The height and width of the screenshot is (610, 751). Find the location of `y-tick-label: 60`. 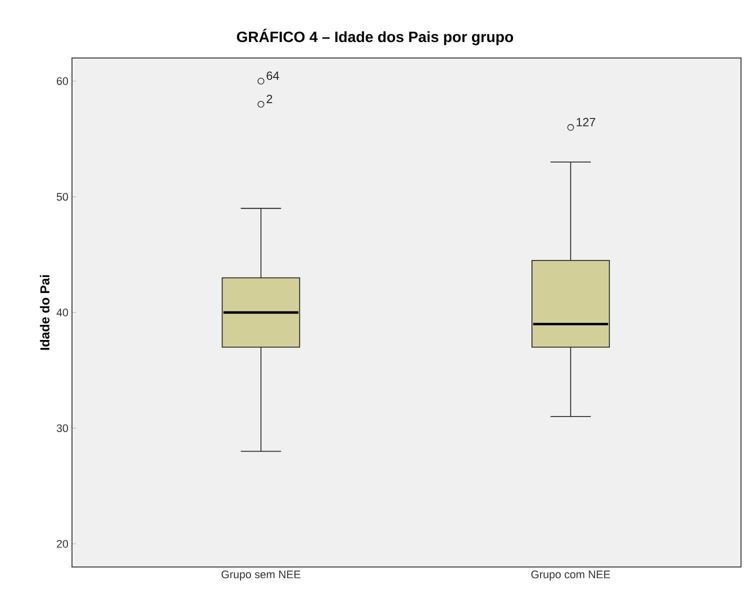

y-tick-label: 60 is located at coordinates (62, 81).